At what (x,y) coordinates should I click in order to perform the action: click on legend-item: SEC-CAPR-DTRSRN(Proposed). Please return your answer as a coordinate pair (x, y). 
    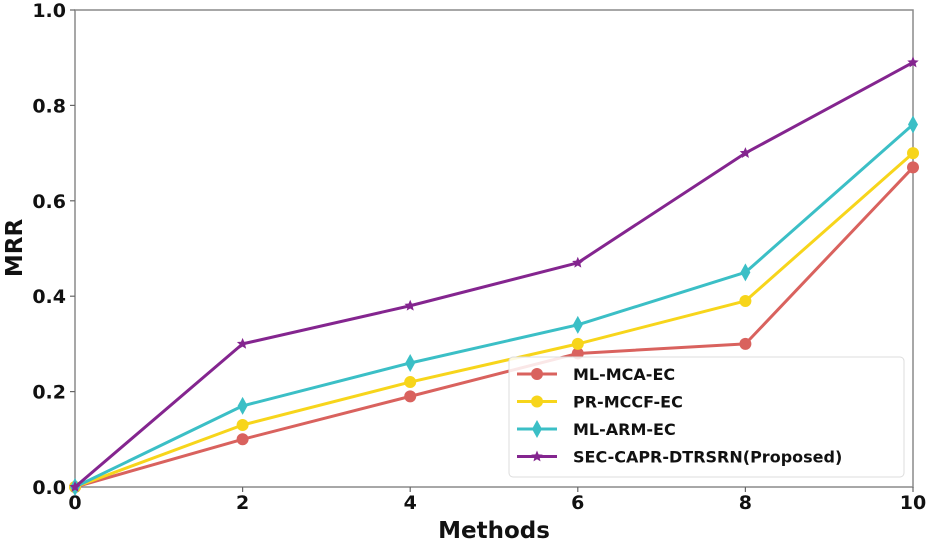
    Looking at the image, I should click on (679, 457).